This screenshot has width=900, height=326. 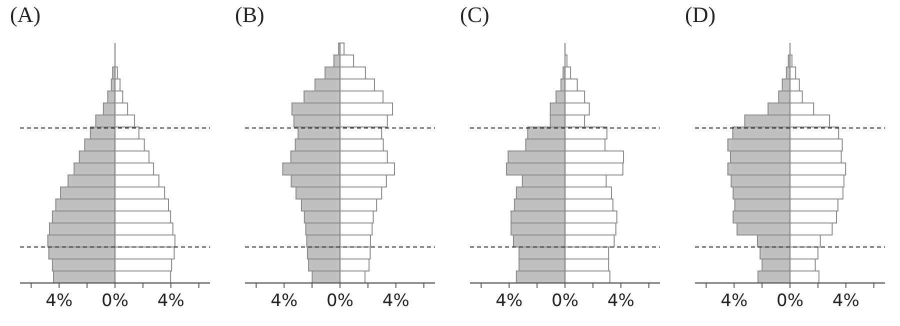 What do you see at coordinates (700, 14) in the screenshot?
I see `chart-title: (D)` at bounding box center [700, 14].